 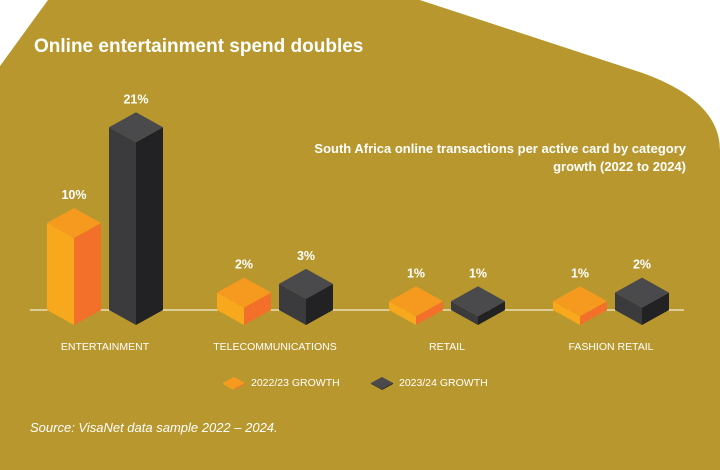 I want to click on bar-2023-24-3: 2%, so click(x=642, y=291).